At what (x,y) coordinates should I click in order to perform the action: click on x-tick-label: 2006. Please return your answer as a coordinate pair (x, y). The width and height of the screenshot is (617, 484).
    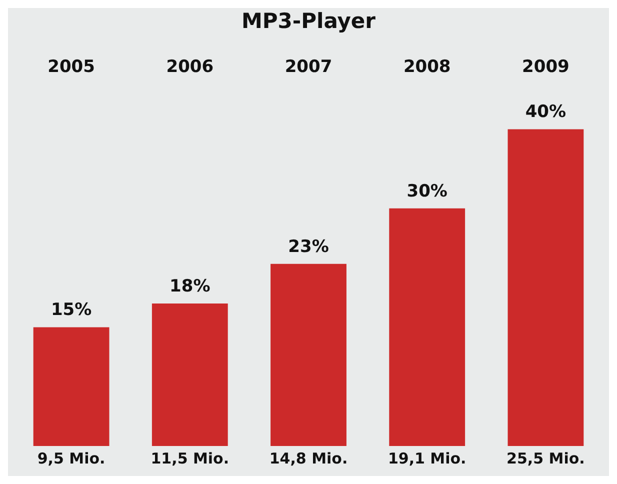
    Looking at the image, I should click on (190, 66).